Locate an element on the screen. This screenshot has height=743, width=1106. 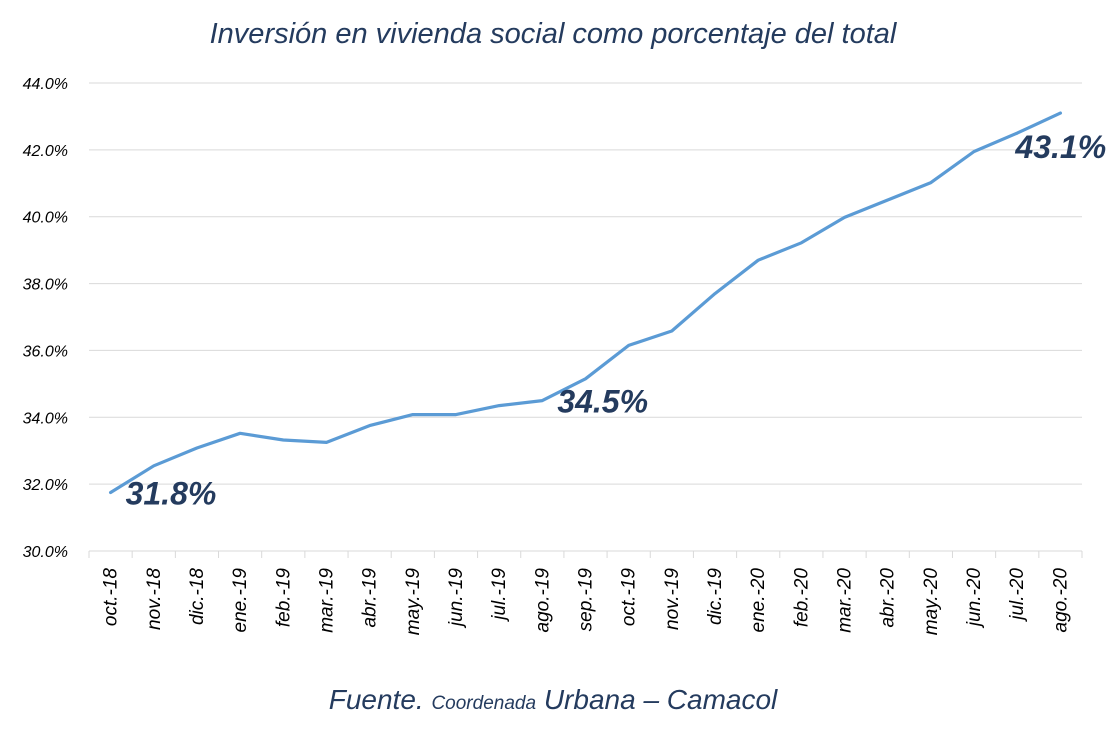
x-tick-label: jul.-20 is located at coordinates (1017, 595).